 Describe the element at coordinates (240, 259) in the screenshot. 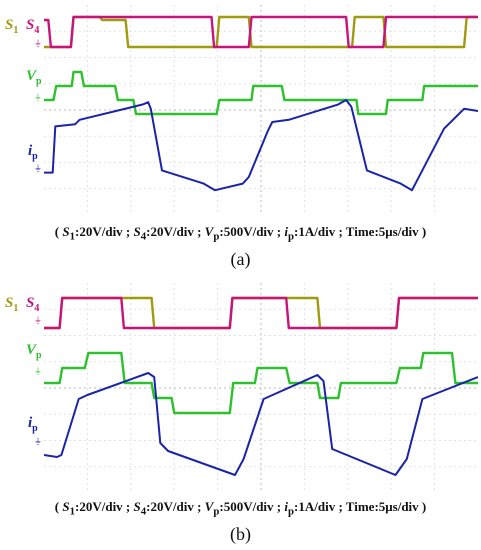

I see `panel-label-a: (a)` at that location.